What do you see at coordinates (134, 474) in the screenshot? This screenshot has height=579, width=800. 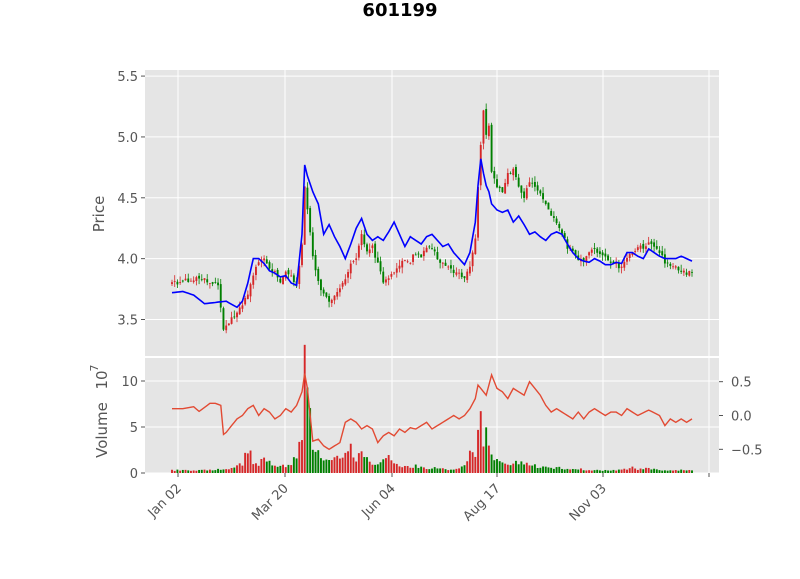 I see `volume-tick-label: 0` at bounding box center [134, 474].